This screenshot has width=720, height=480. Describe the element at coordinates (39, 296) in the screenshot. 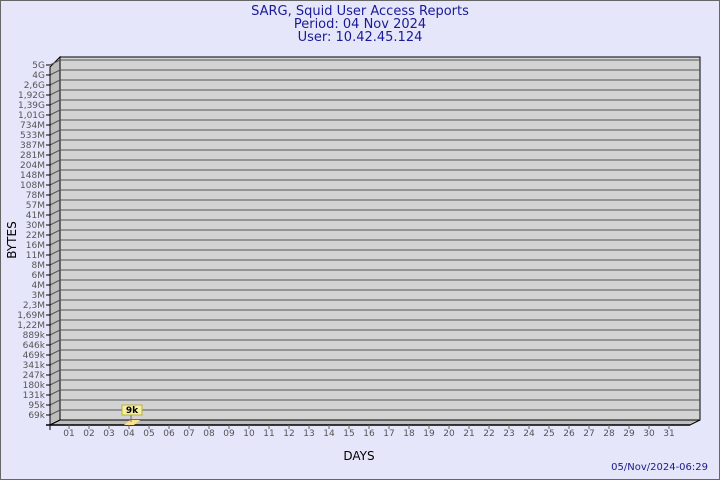

I see `y-tick-label: 3M` at that location.